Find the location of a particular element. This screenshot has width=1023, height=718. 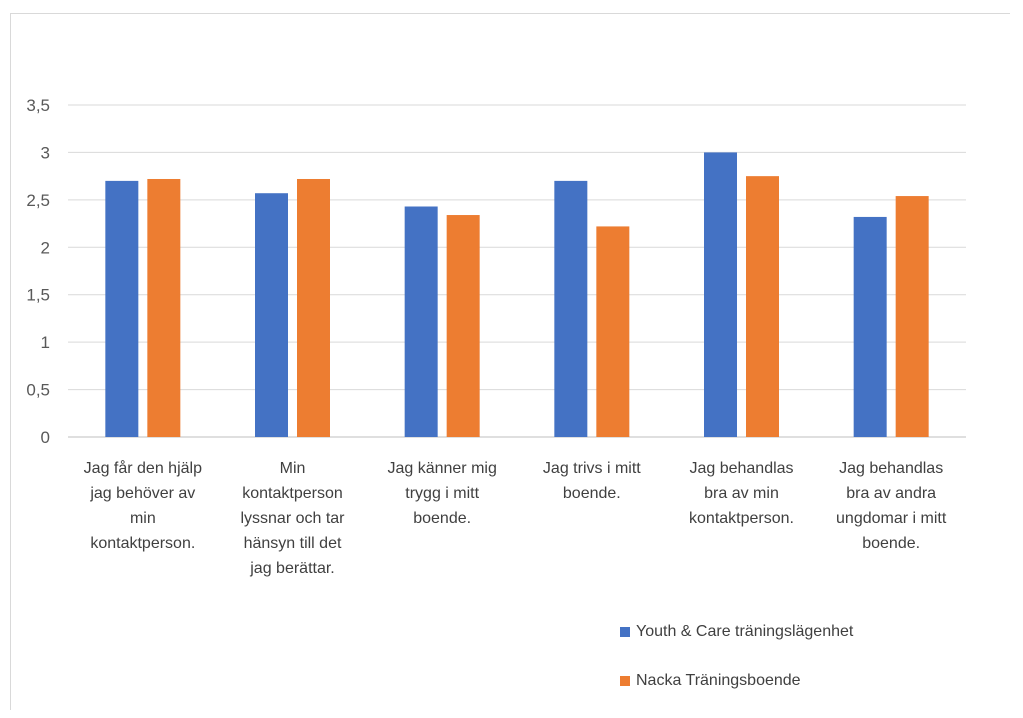

legend-label-series-1: Youth & Care träningslägenhet is located at coordinates (745, 631).